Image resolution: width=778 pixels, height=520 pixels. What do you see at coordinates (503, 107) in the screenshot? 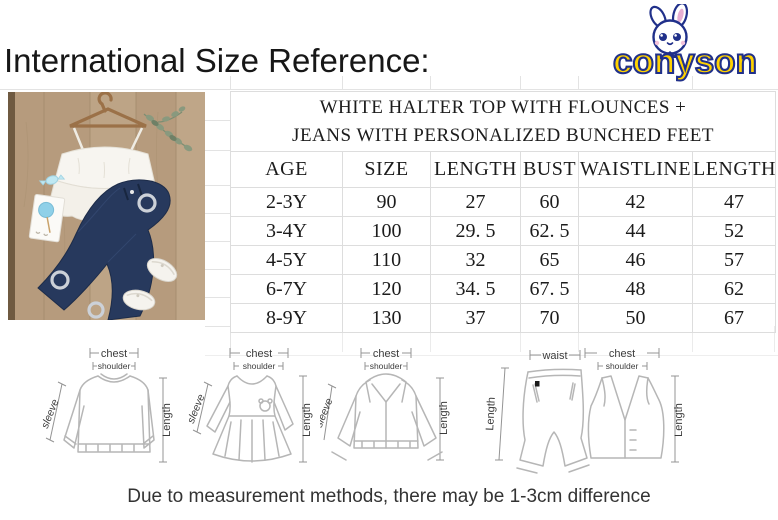
I see `product-title-line1: WHITE HALTER TOP WITH FLOUNCES +` at bounding box center [503, 107].